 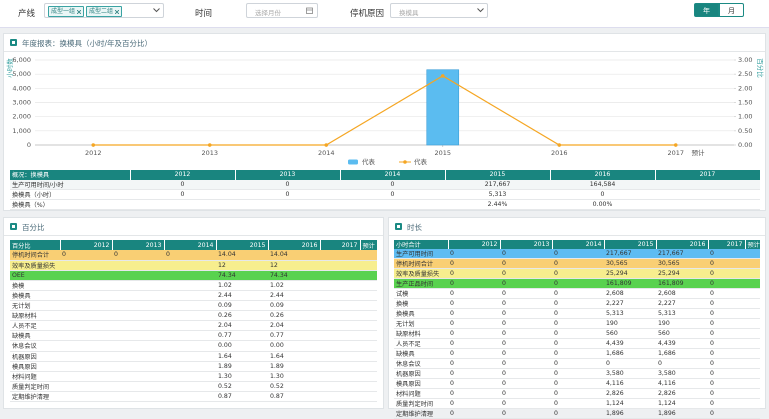 I want to click on column-header: 2014, so click(x=190, y=245).